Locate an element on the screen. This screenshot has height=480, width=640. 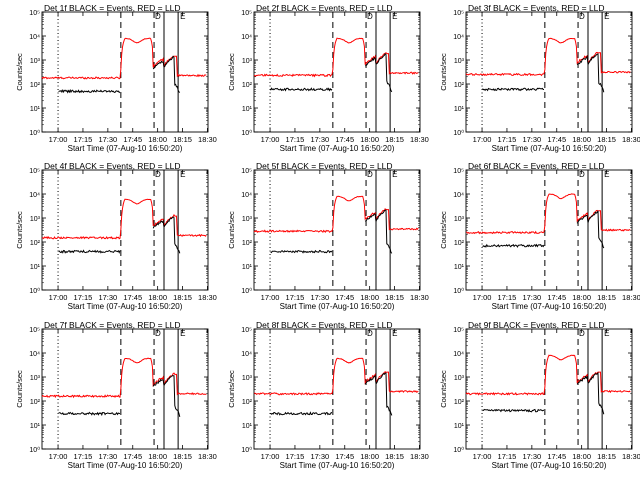
panel-title: Det 6f BLACK = Events, RED = LLD is located at coordinates (536, 166).